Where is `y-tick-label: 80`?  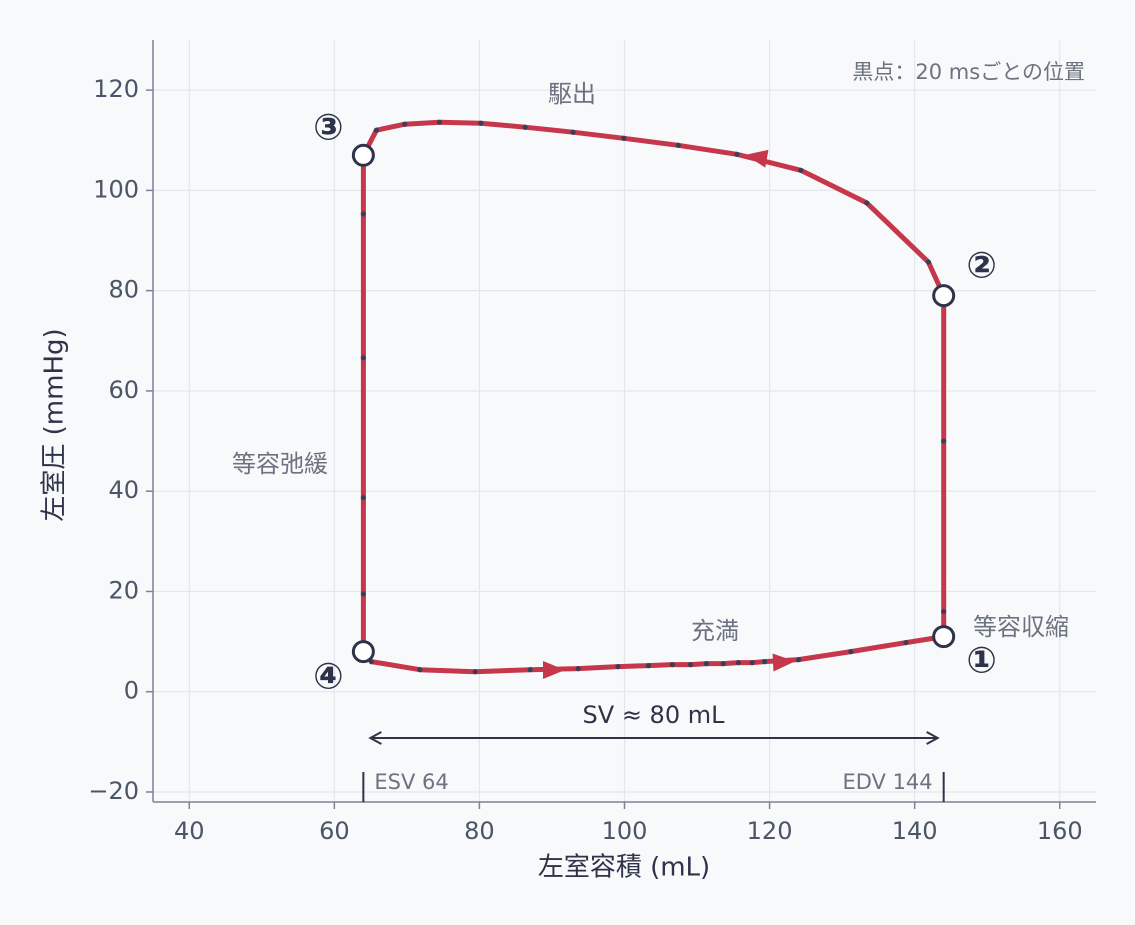
y-tick-label: 80 is located at coordinates (123, 290).